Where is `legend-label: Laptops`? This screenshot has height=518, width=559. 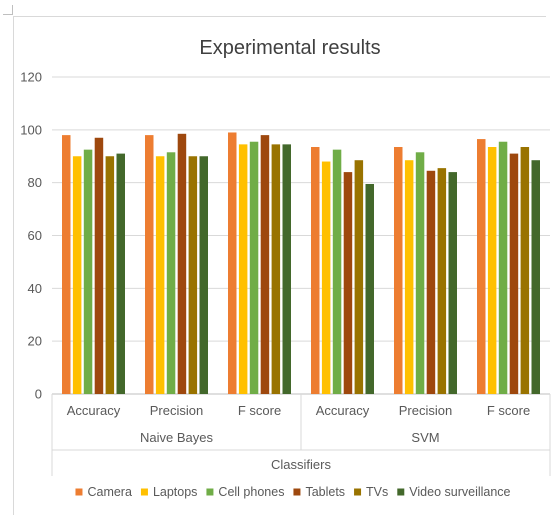 legend-label: Laptops is located at coordinates (175, 492).